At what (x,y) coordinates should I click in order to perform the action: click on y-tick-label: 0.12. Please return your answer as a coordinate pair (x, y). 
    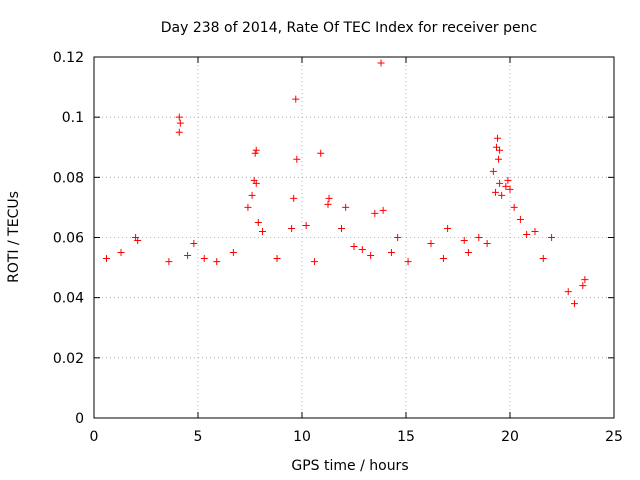
    Looking at the image, I should click on (68, 58).